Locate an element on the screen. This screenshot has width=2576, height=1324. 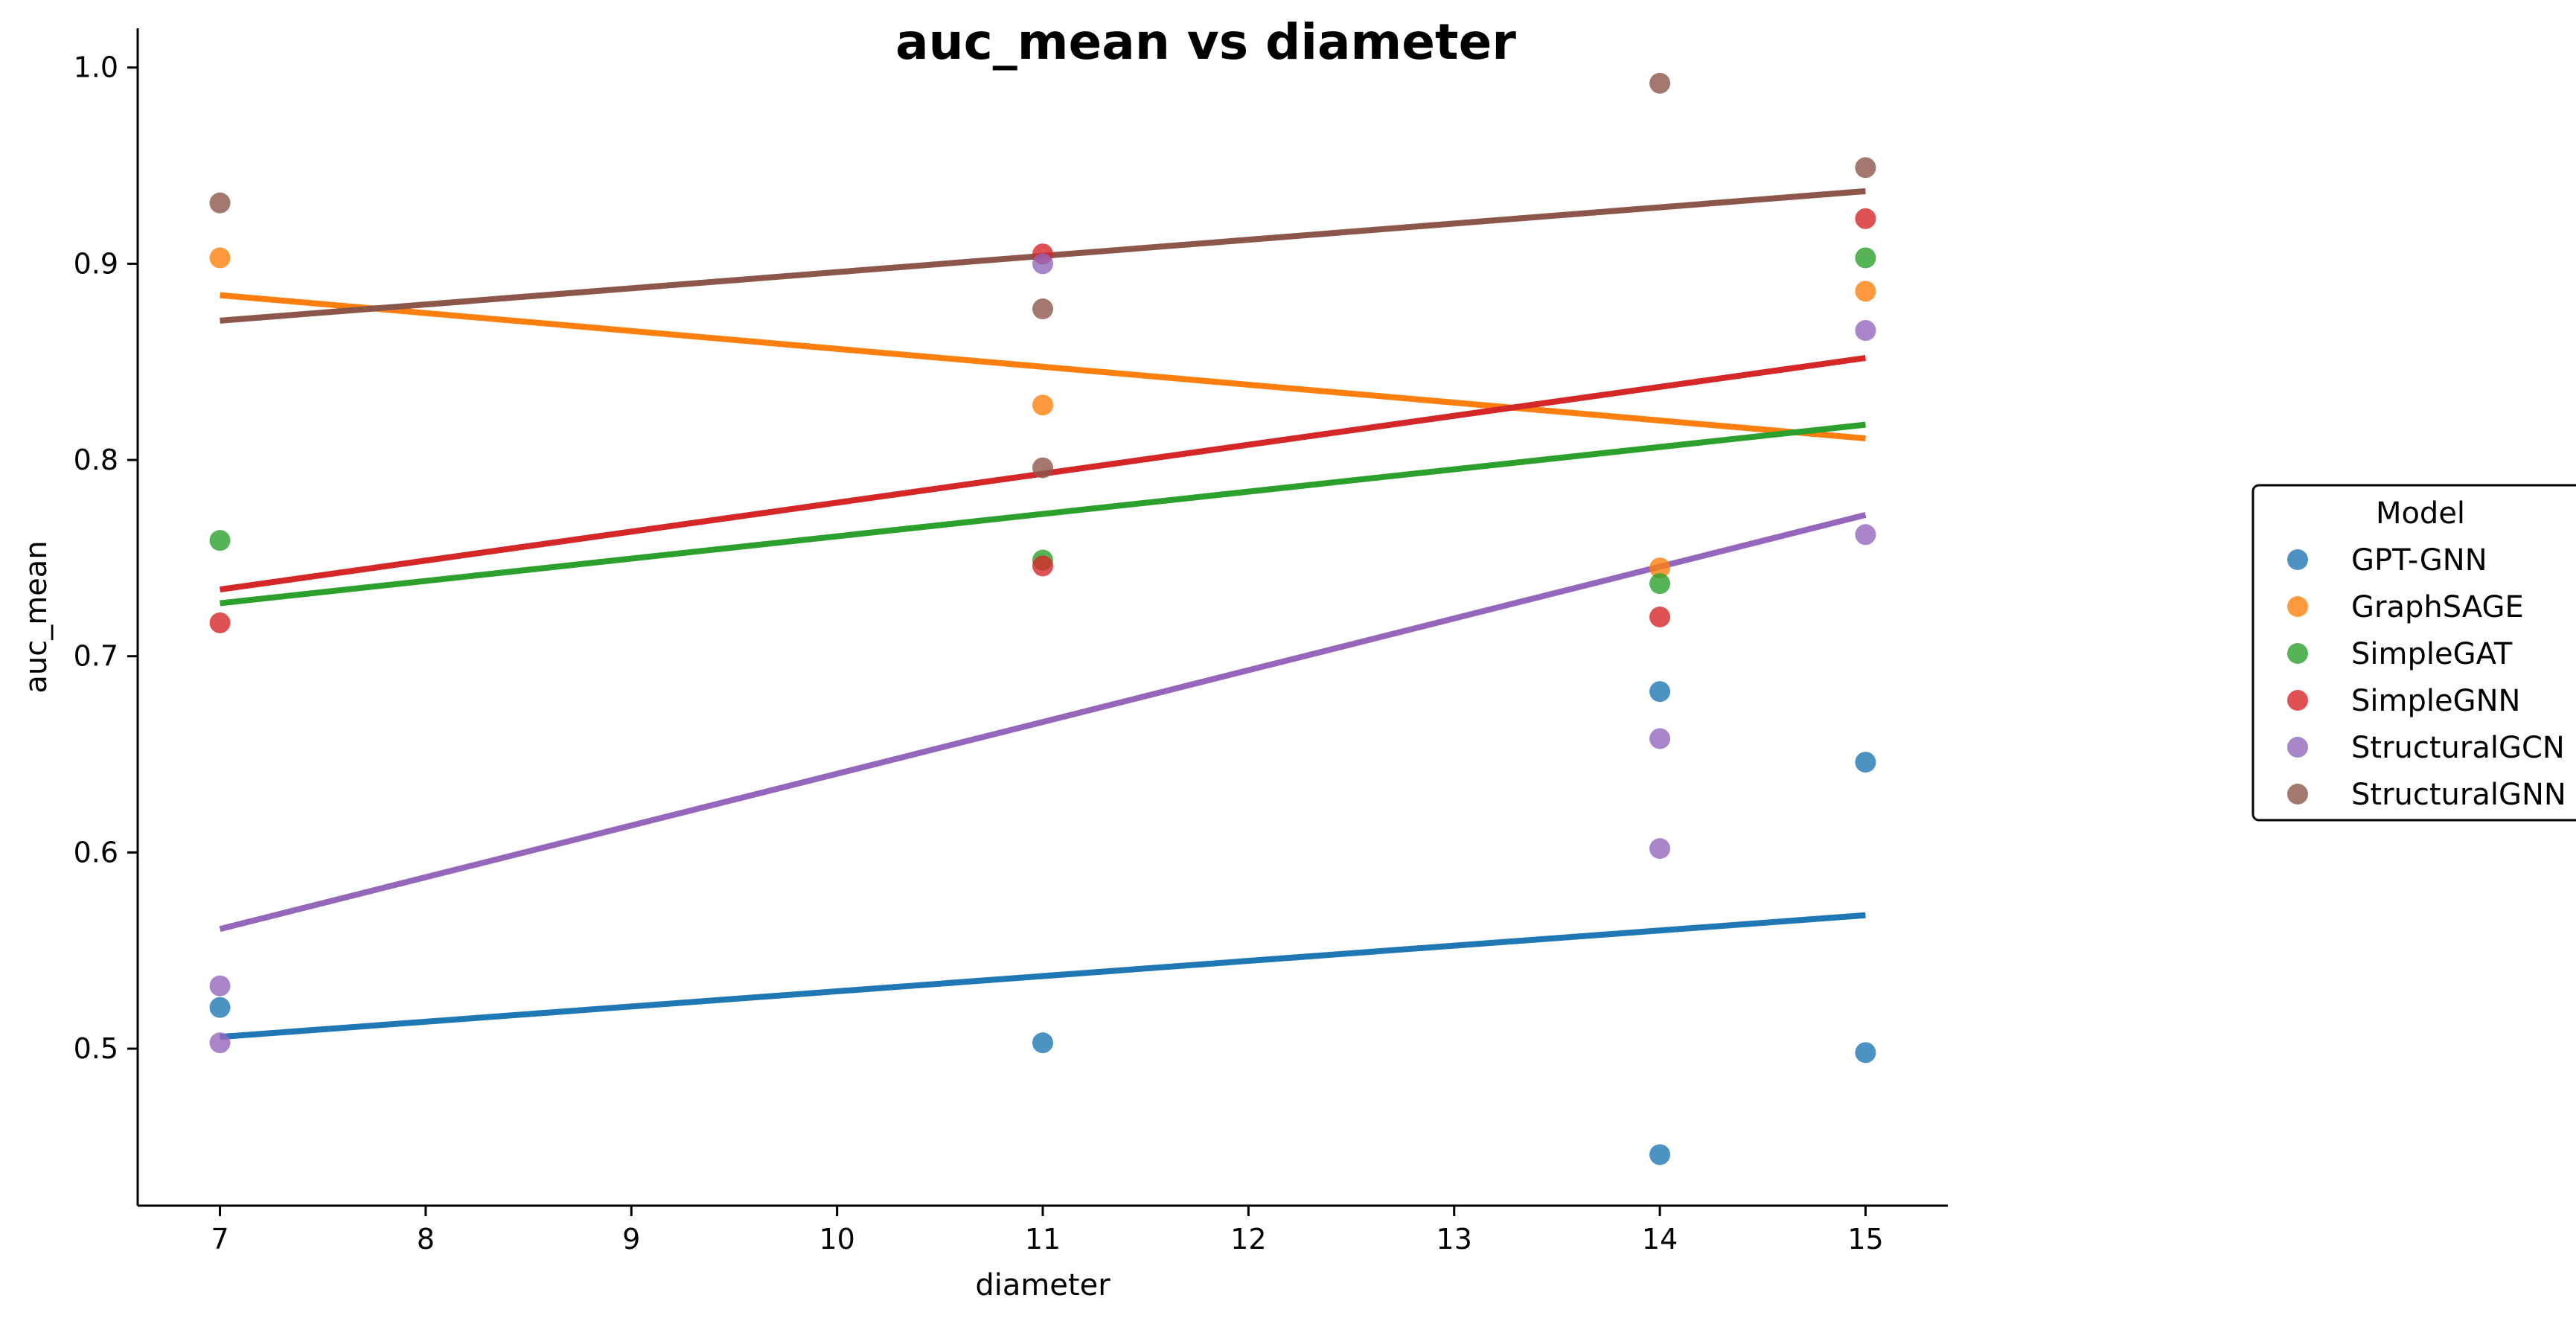
x-tick-label: 8 is located at coordinates (426, 1240).